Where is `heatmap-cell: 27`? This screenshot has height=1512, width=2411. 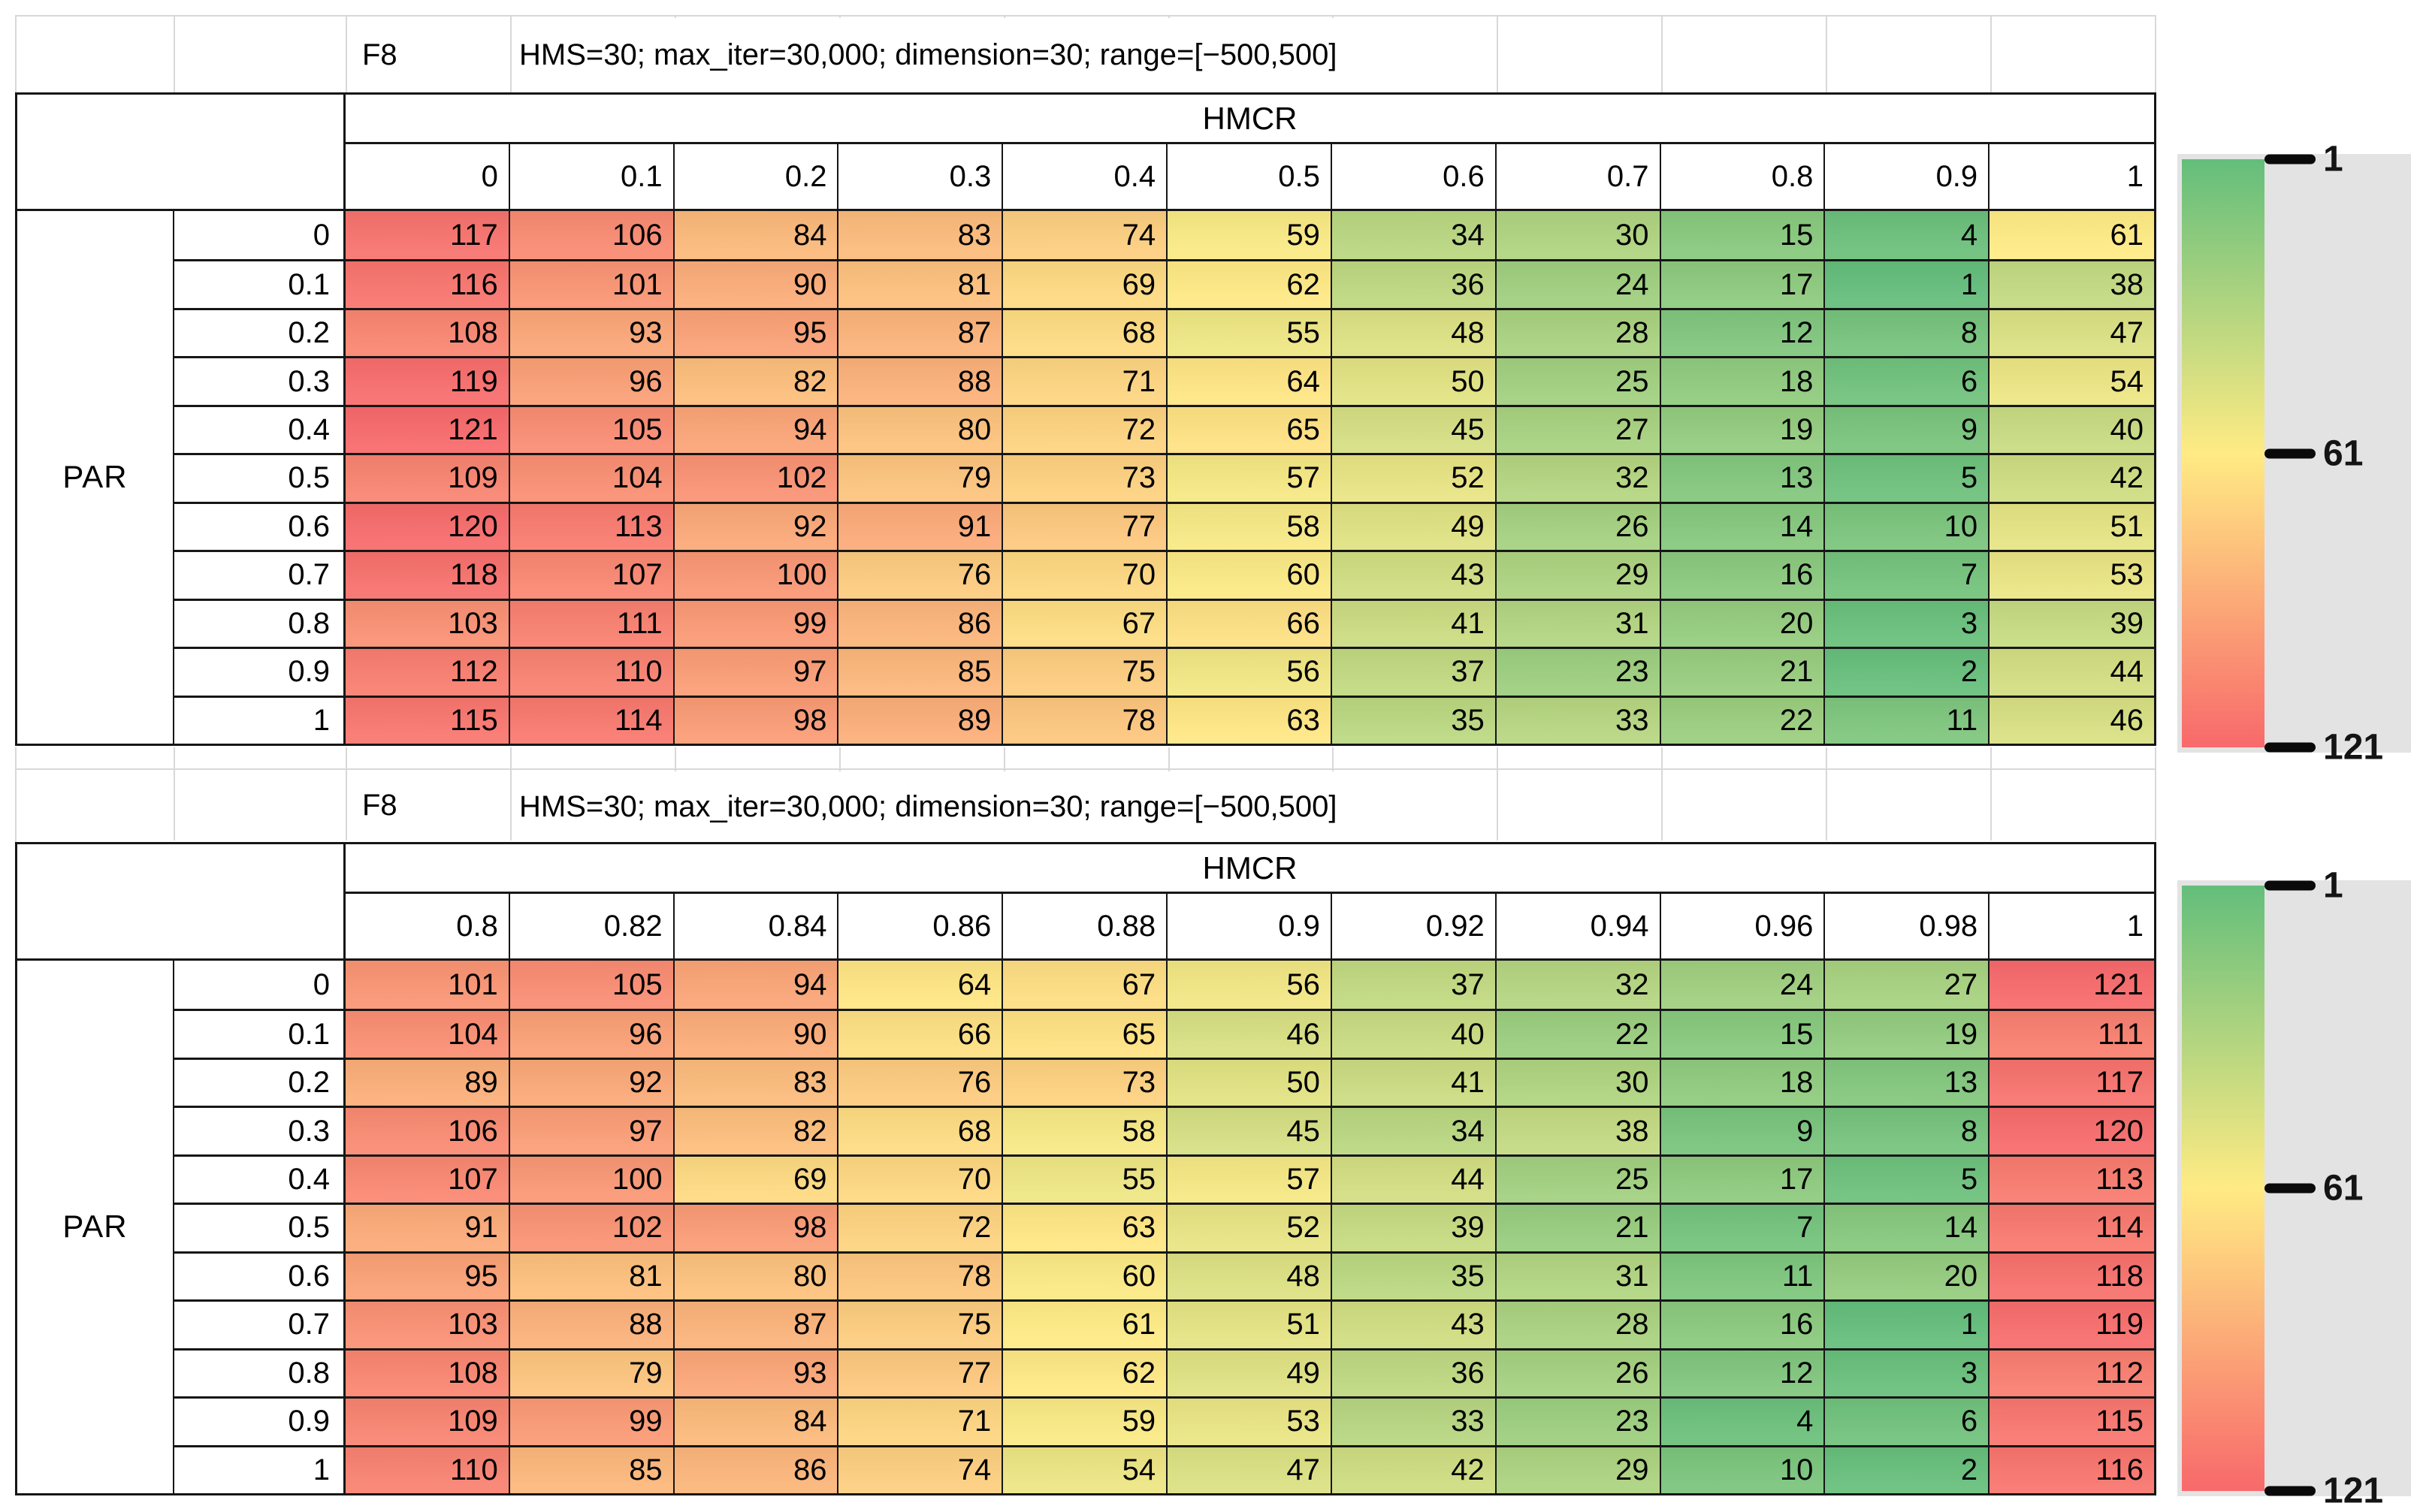
heatmap-cell: 27 is located at coordinates (1907, 985).